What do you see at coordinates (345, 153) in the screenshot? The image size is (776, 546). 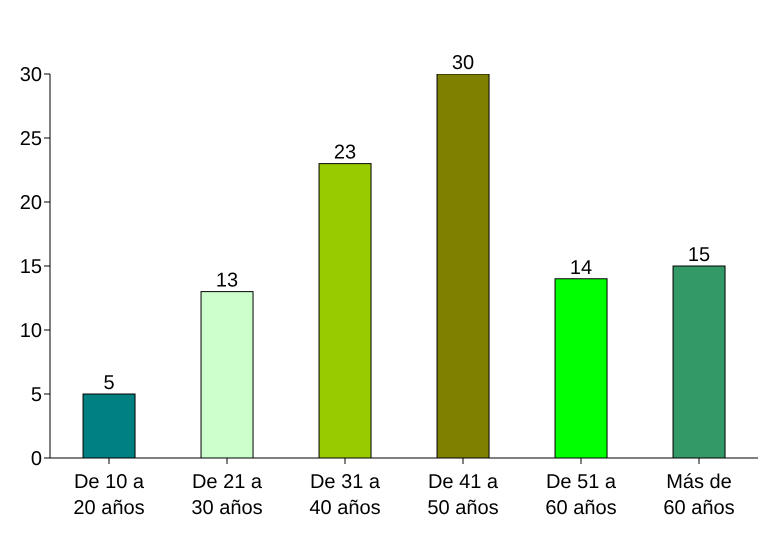 I see `data-label: 23` at bounding box center [345, 153].